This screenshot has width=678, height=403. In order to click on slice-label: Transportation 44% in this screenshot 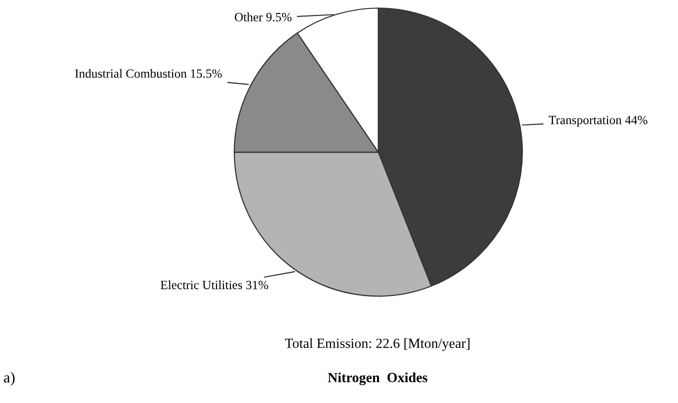, I will do `click(598, 121)`.